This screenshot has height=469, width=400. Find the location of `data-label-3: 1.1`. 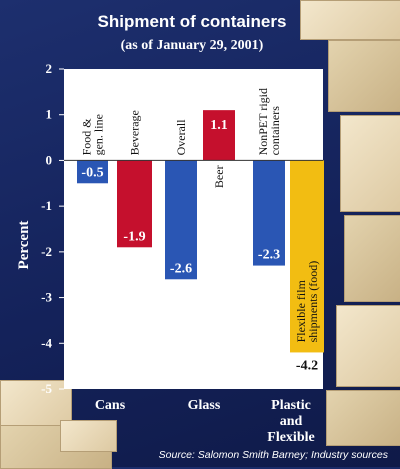

data-label-3: 1.1 is located at coordinates (219, 125).